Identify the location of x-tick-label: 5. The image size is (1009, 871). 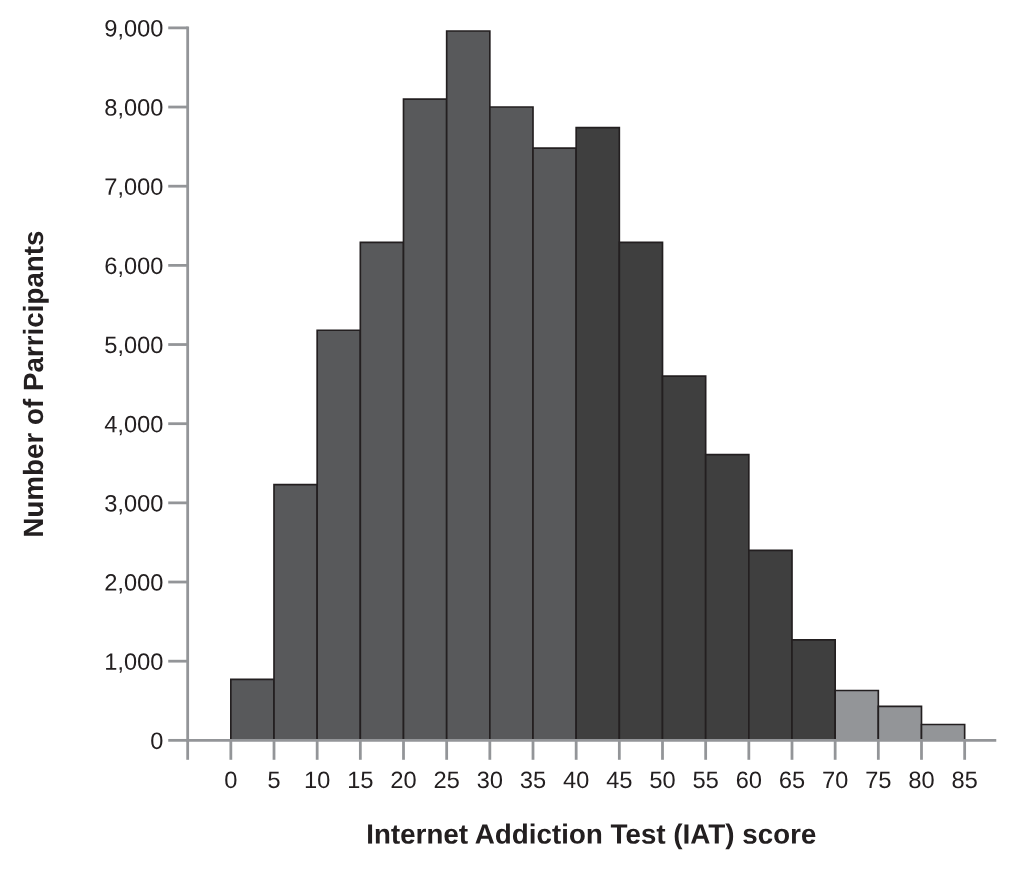
(274, 780).